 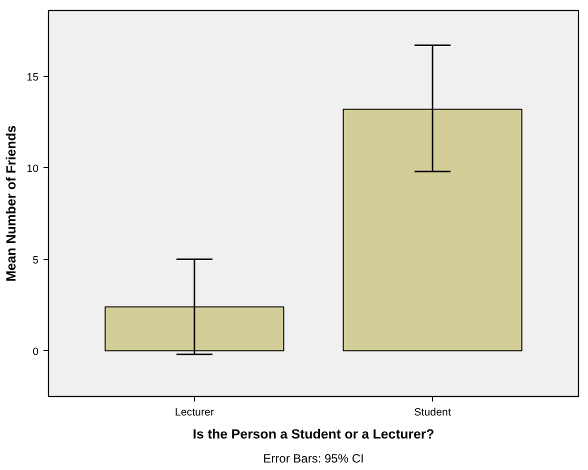 I want to click on y-tick-label: 10, so click(x=32, y=168).